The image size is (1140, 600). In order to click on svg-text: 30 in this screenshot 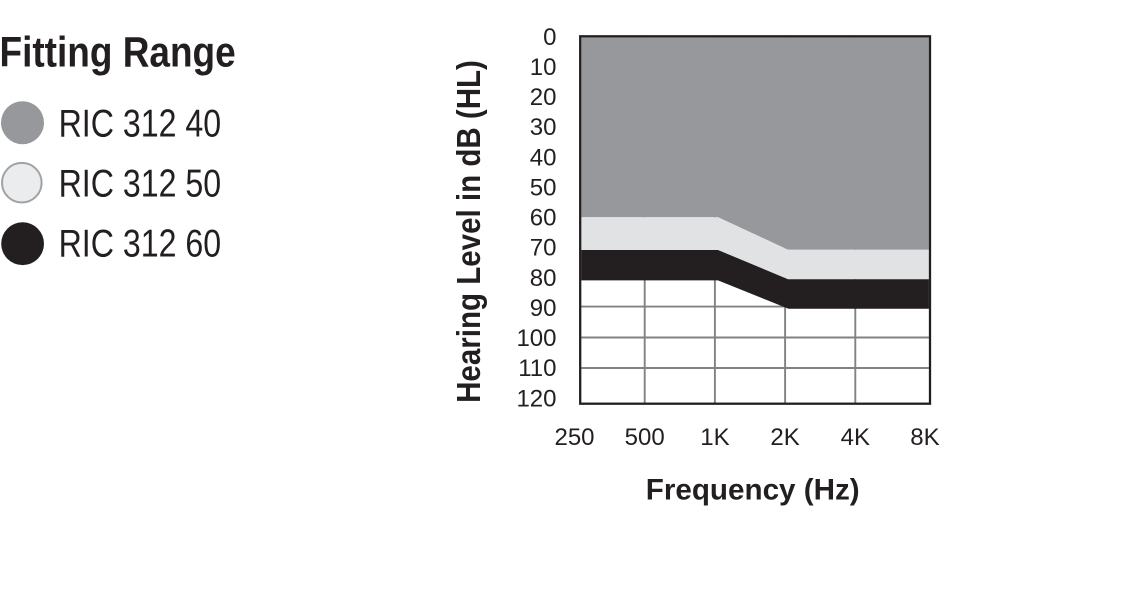, I will do `click(543, 127)`.